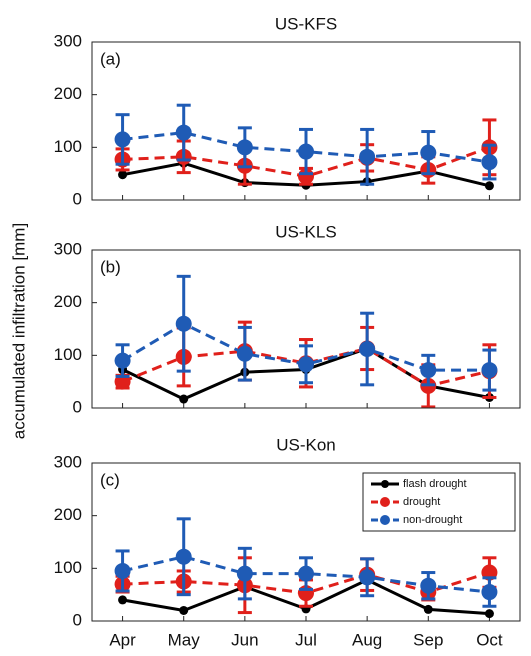 Image resolution: width=531 pixels, height=656 pixels. Describe the element at coordinates (305, 231) in the screenshot. I see `panel-title: US-KLS` at that location.